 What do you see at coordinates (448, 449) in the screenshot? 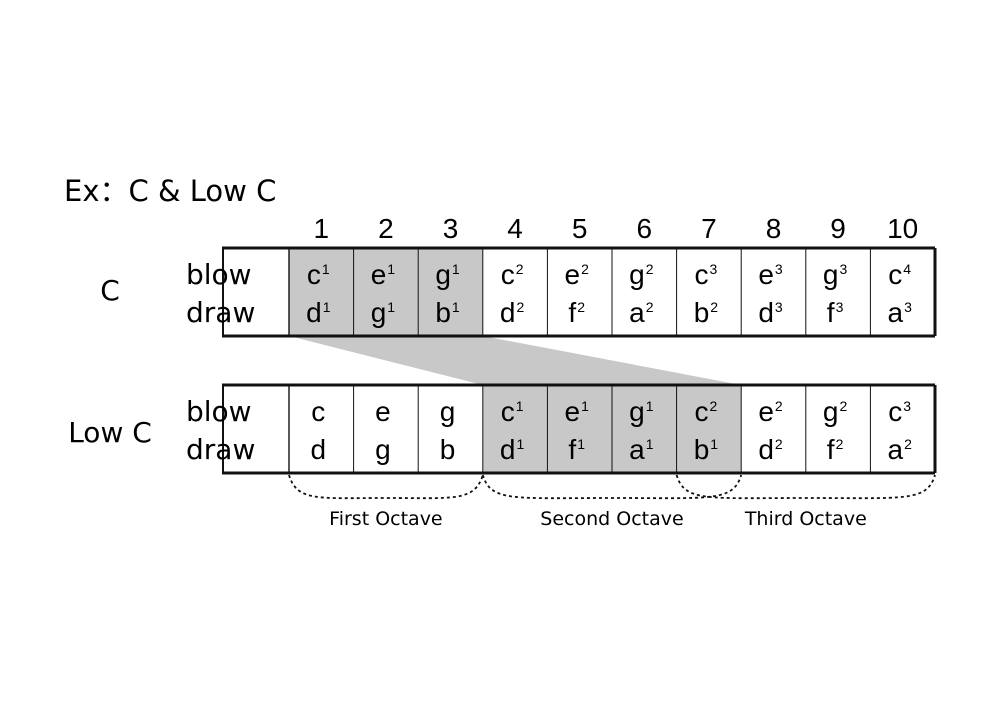
I see `draw-note: b` at bounding box center [448, 449].